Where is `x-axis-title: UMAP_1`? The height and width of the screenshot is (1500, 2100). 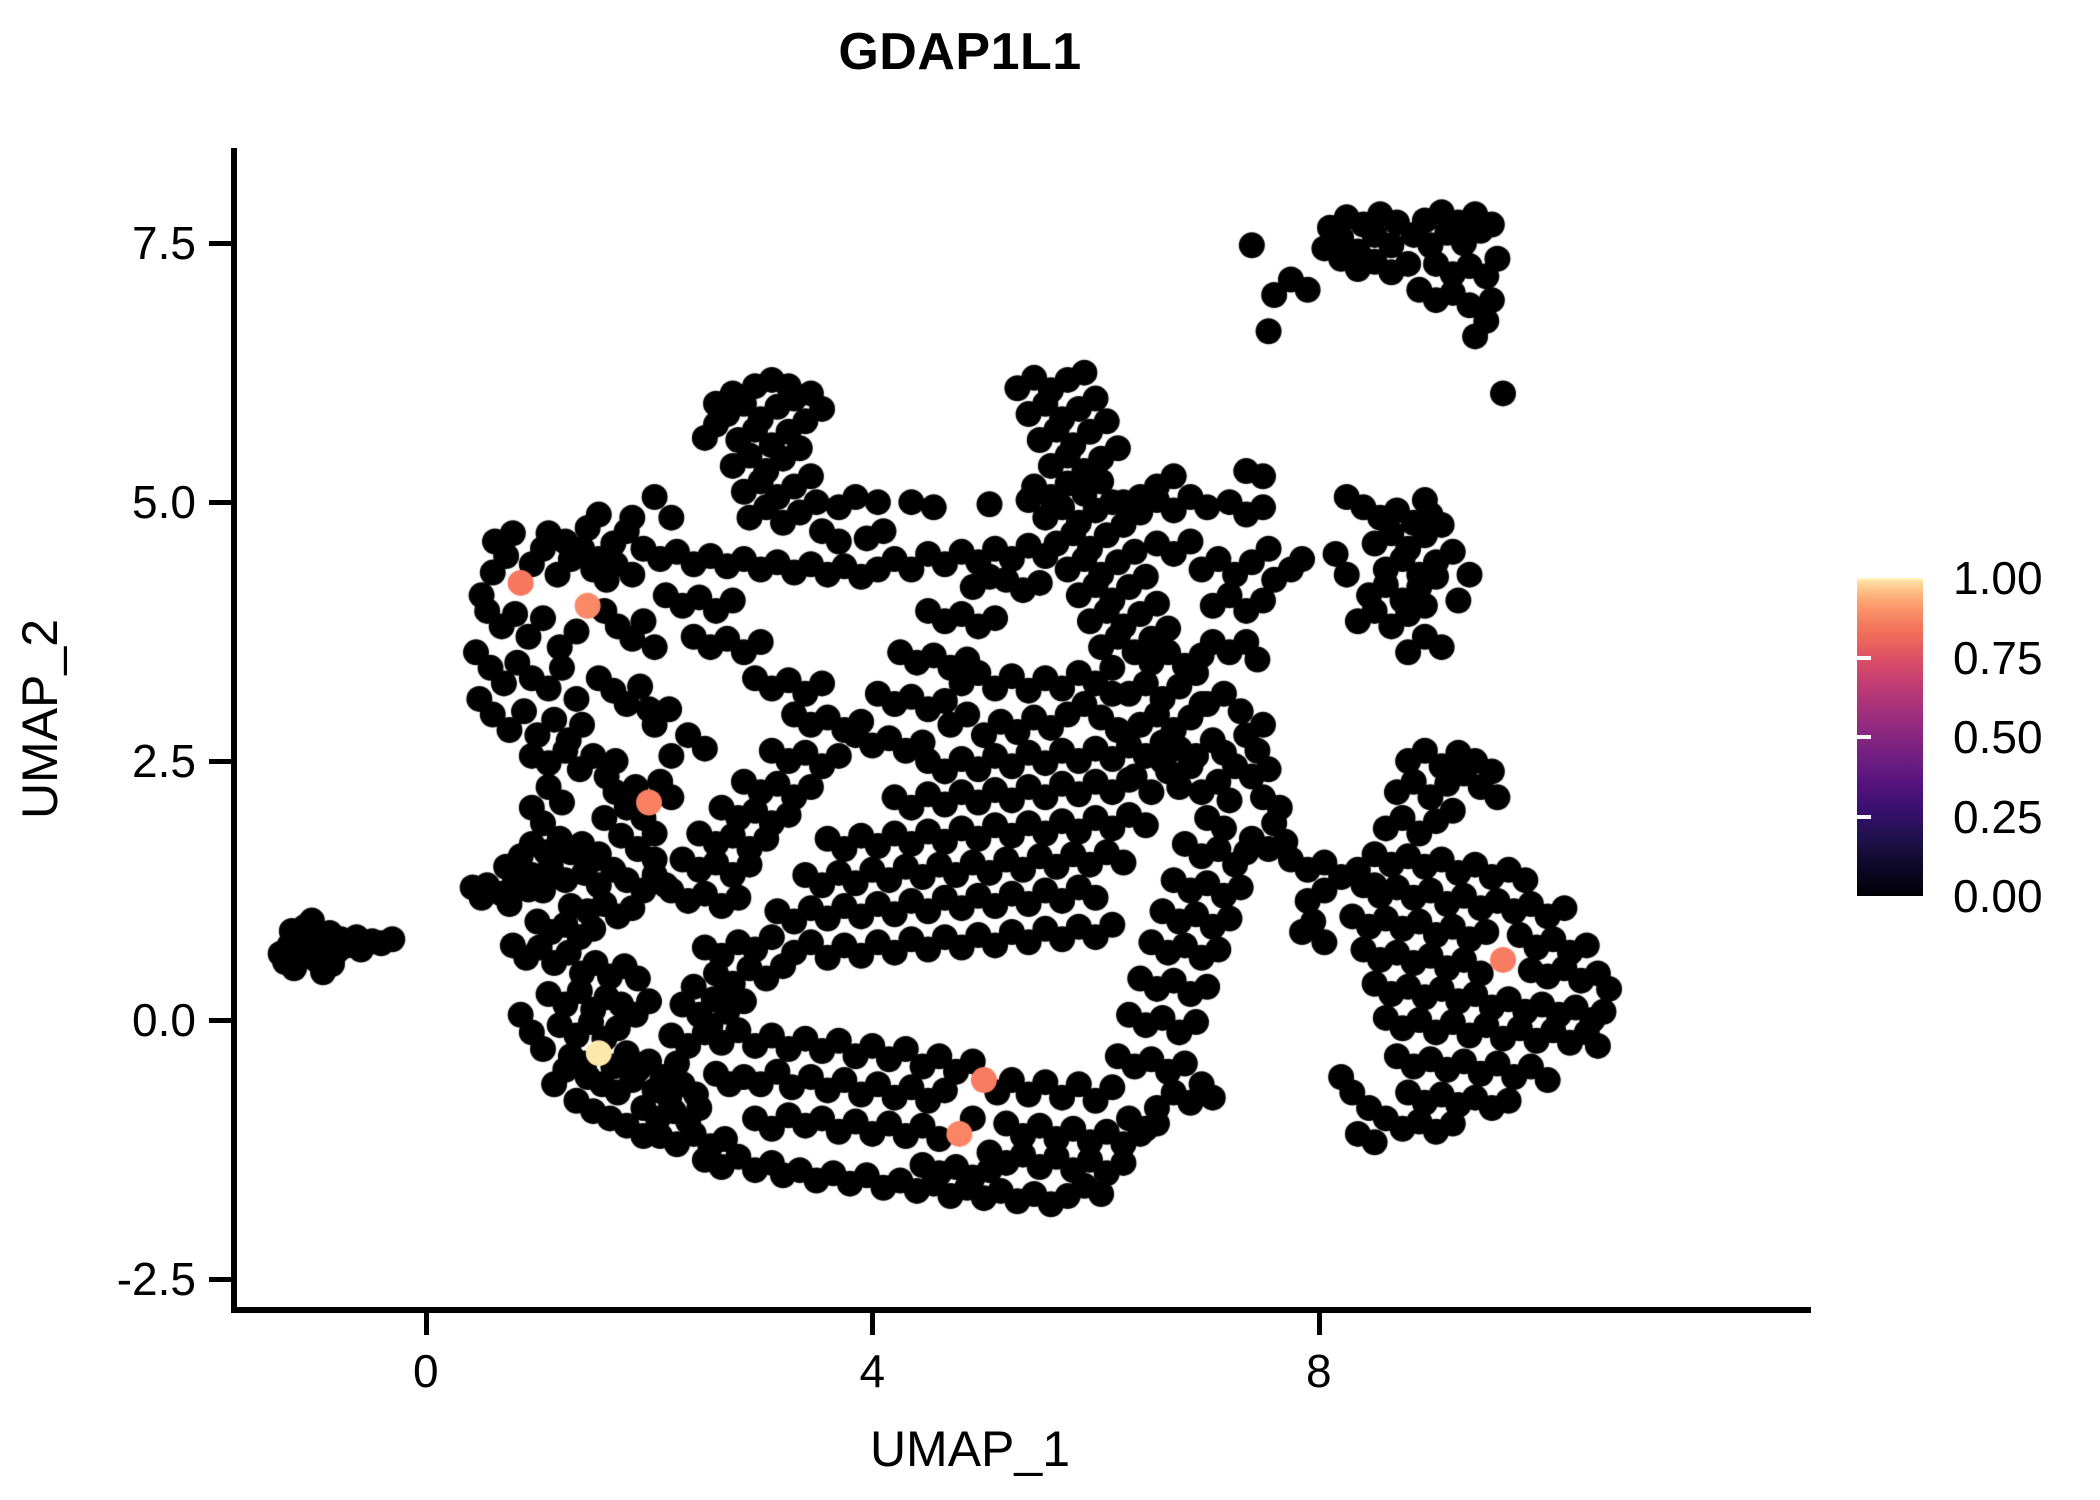
x-axis-title: UMAP_1 is located at coordinates (970, 1449).